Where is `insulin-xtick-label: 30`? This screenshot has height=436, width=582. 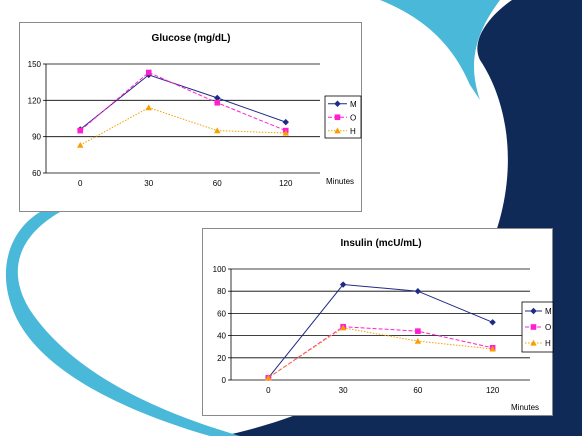 insulin-xtick-label: 30 is located at coordinates (343, 390).